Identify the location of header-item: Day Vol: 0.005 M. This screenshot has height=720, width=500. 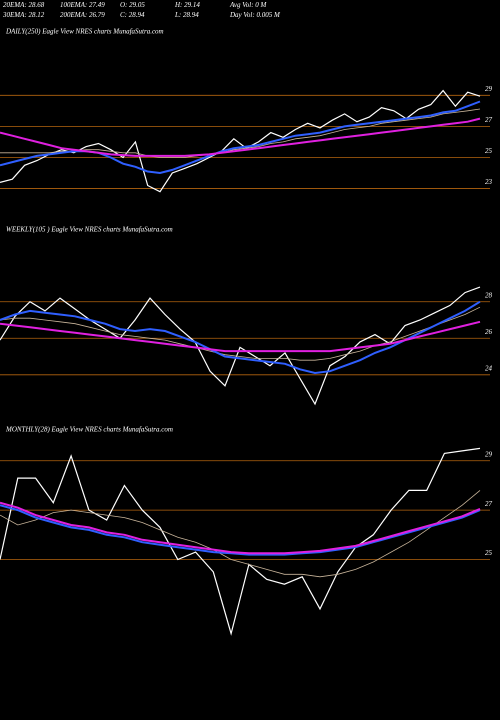
(255, 15).